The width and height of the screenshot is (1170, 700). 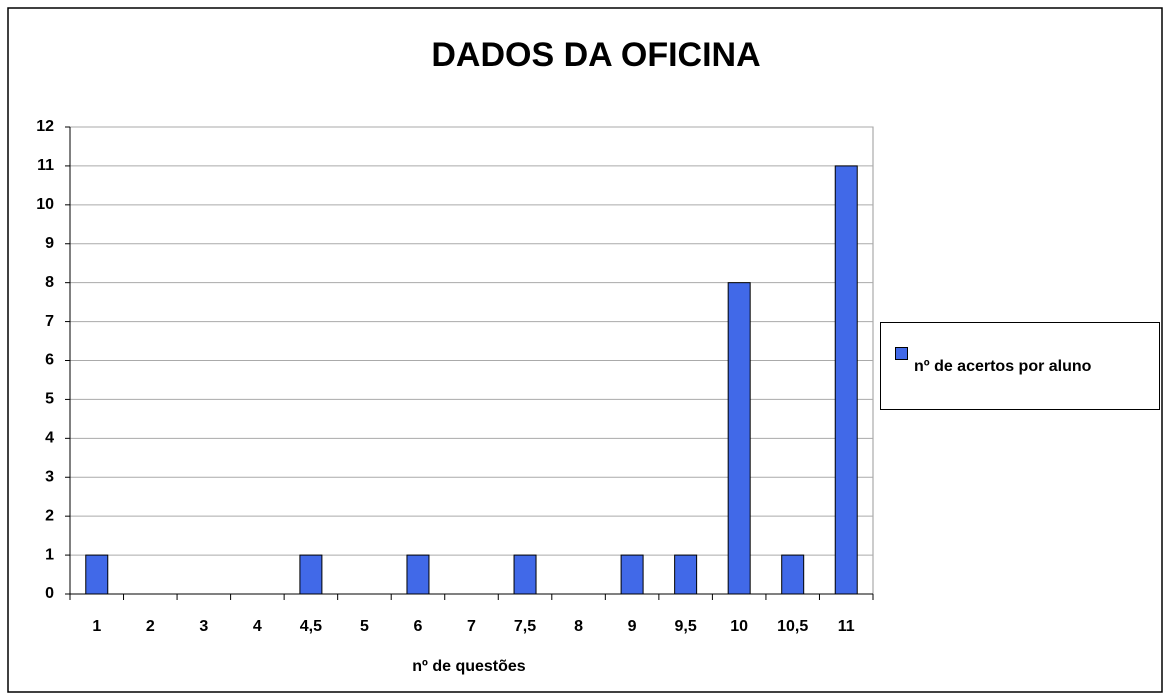 What do you see at coordinates (1003, 366) in the screenshot?
I see `legend-label: nº de acertos por aluno` at bounding box center [1003, 366].